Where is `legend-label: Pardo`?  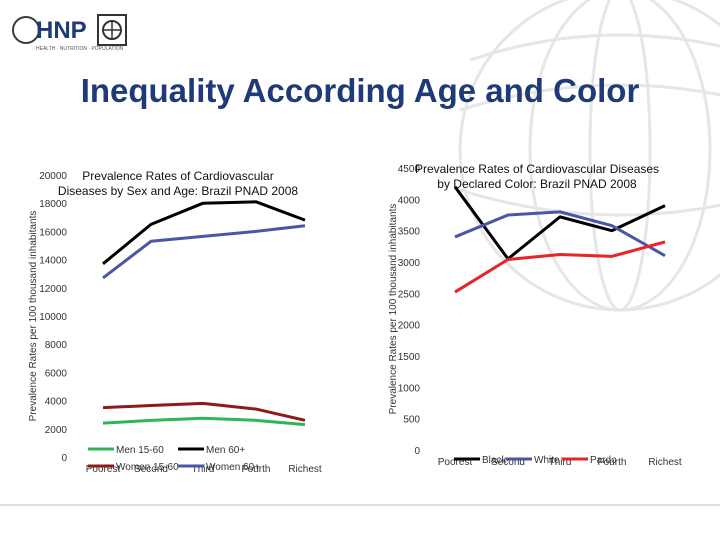
legend-label: Pardo is located at coordinates (603, 460).